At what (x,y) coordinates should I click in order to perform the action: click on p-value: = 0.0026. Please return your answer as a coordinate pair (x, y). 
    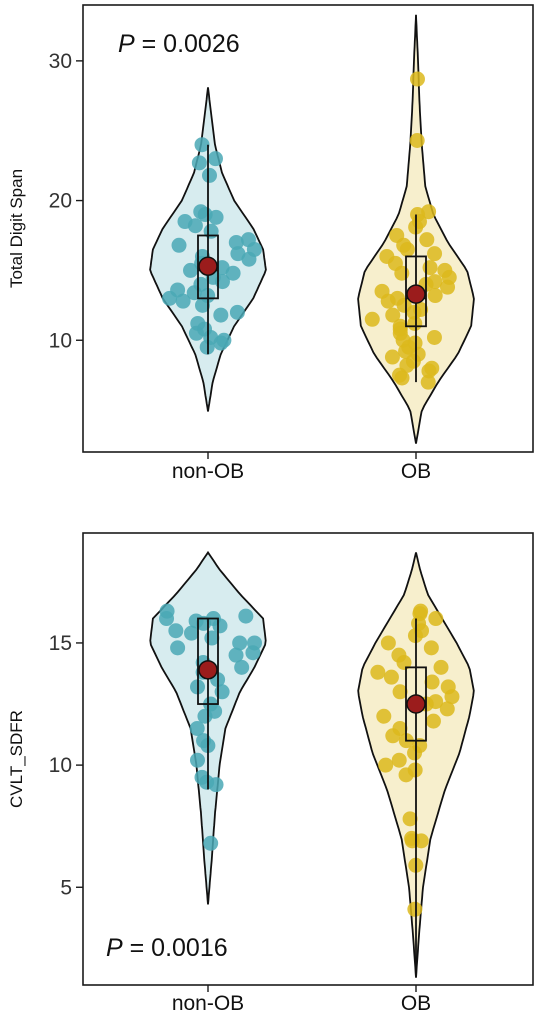
    Looking at the image, I should click on (187, 44).